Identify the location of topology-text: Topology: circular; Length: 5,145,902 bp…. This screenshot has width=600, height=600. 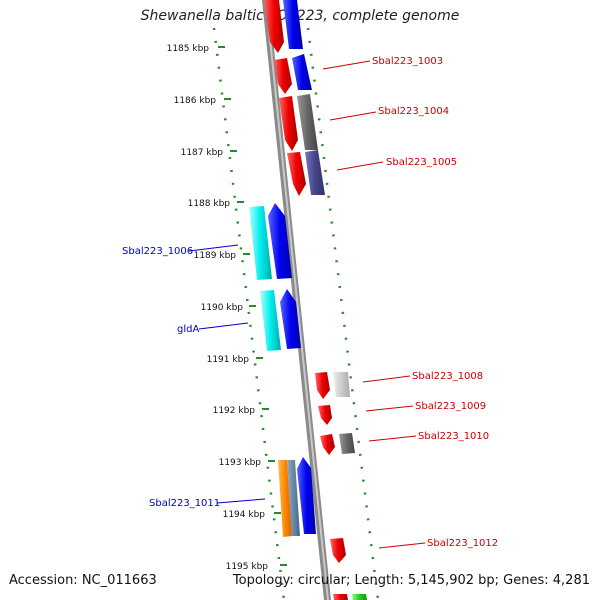
(411, 580).